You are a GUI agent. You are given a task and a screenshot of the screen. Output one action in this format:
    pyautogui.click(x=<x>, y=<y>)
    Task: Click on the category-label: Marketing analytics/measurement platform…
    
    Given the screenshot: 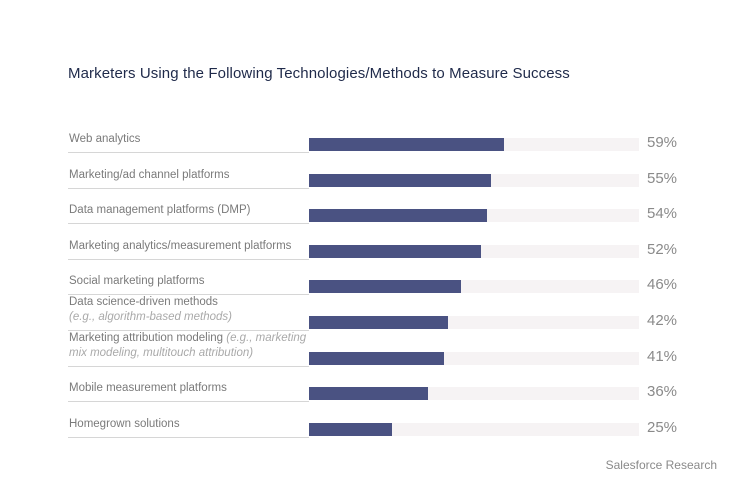 What is the action you would take?
    pyautogui.click(x=189, y=246)
    